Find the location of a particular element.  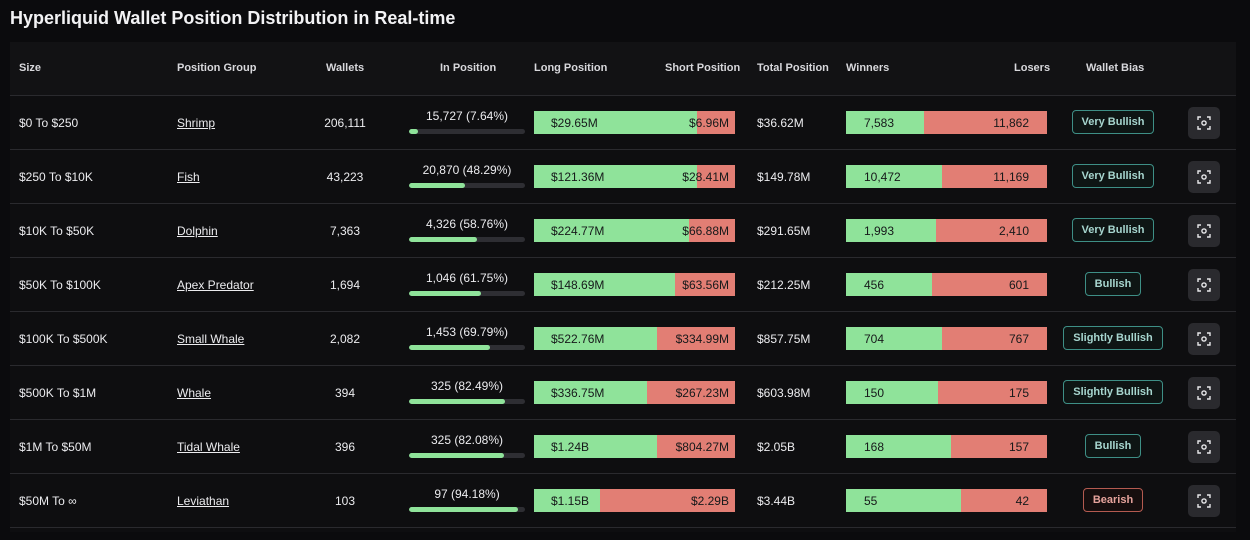

column-header-losers: Losers is located at coordinates (1032, 68).